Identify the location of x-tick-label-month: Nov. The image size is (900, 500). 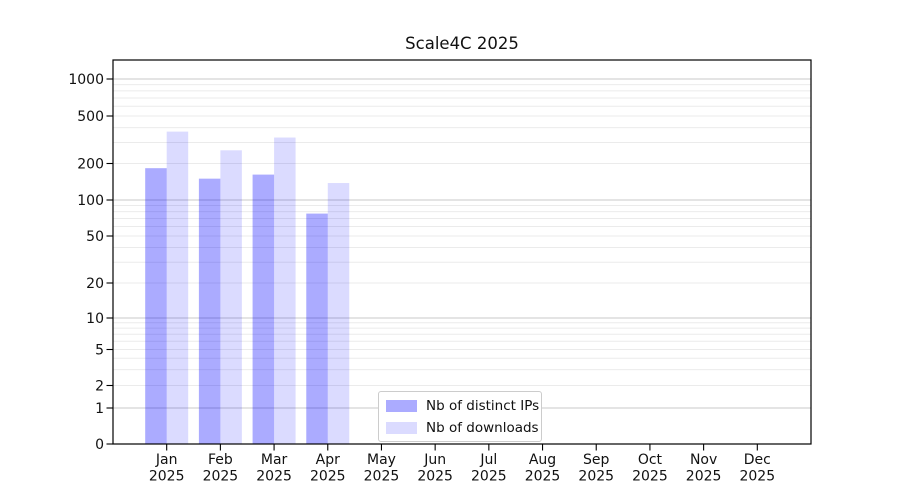
(703, 460).